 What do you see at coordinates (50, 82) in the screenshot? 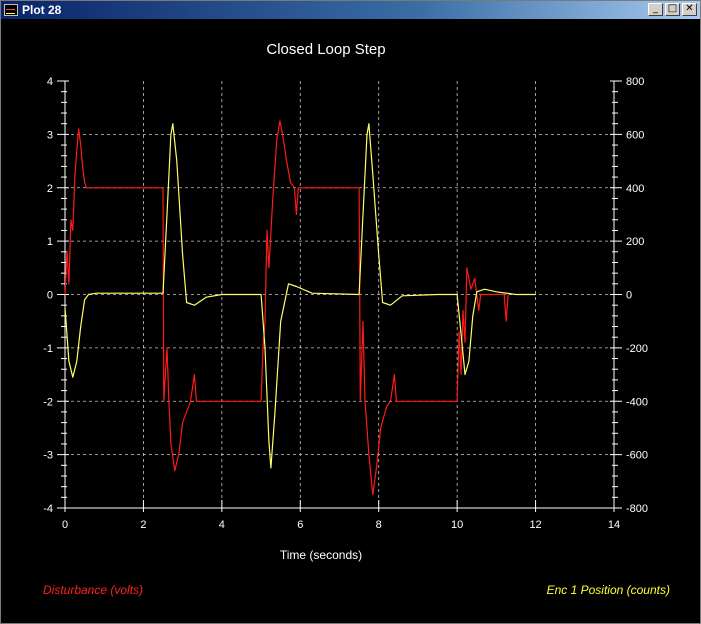
I see `left-tick-label: 4` at bounding box center [50, 82].